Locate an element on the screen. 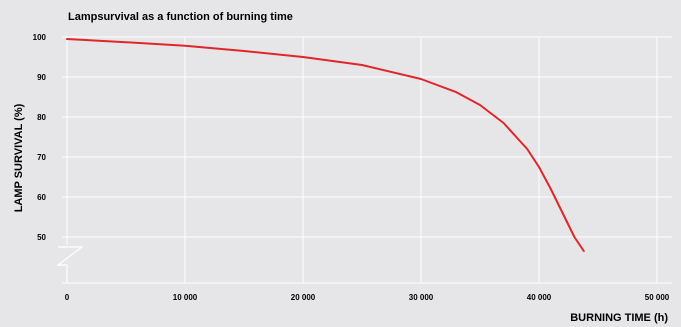 The height and width of the screenshot is (327, 681). x-axis-label: BURNING TIME (h) is located at coordinates (619, 318).